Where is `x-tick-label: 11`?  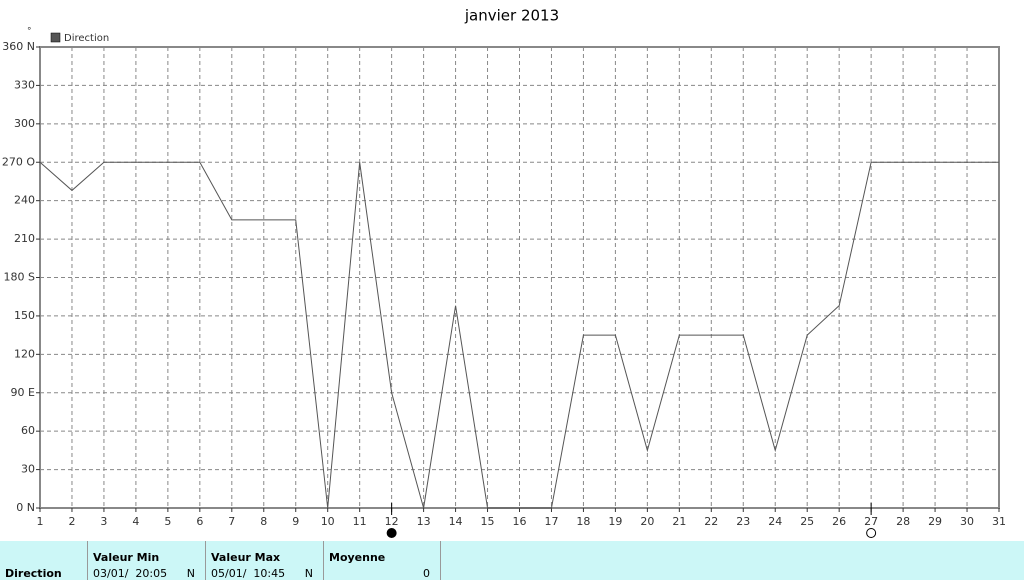
x-tick-label: 11 is located at coordinates (360, 521).